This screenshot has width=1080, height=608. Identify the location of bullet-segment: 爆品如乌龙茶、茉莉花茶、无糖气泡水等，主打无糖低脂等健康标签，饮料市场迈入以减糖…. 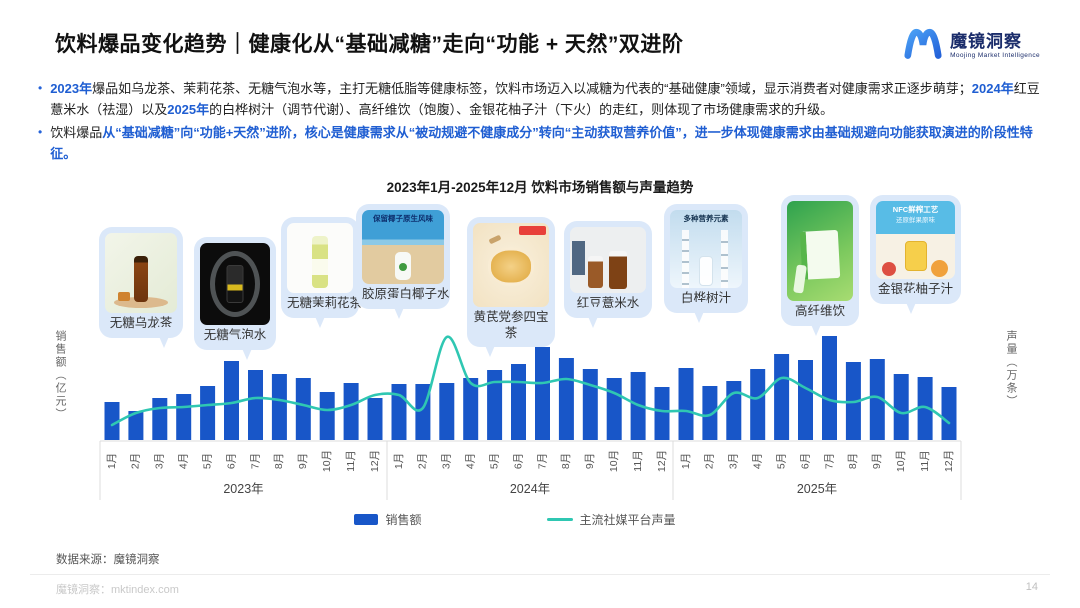
(532, 88).